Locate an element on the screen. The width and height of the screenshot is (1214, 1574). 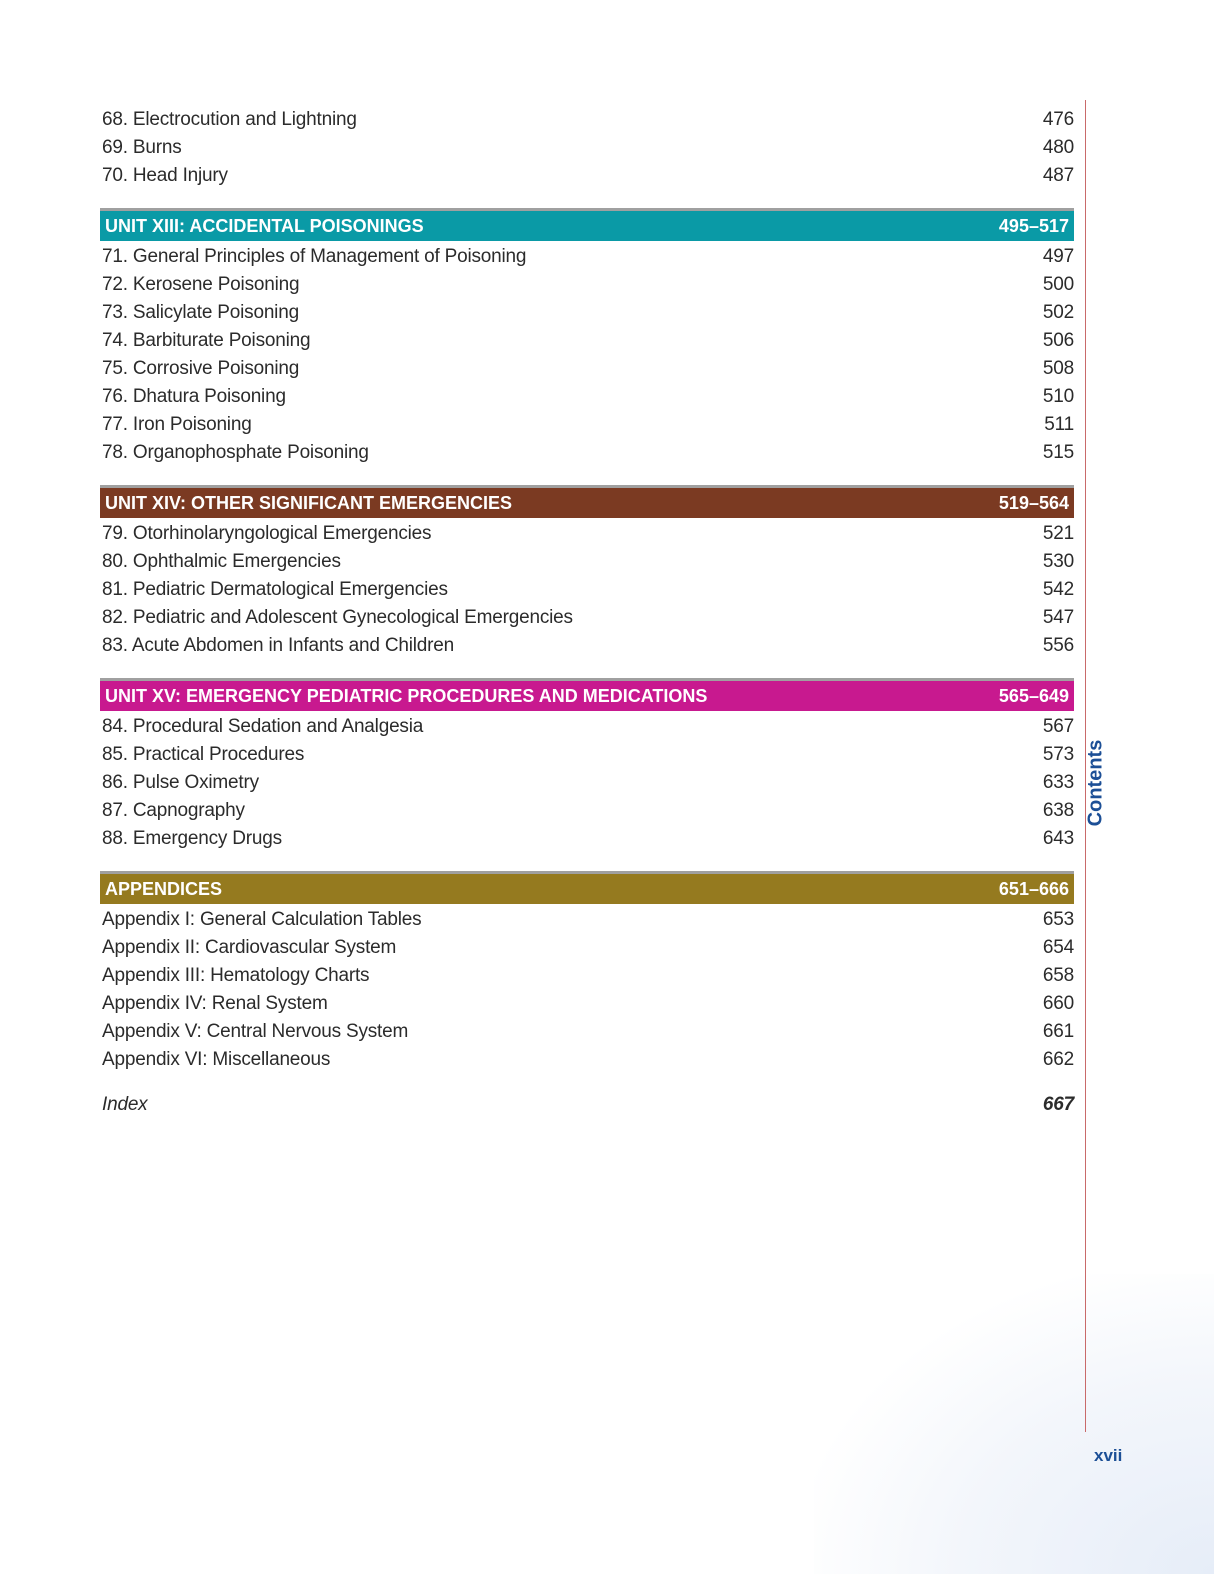
entry-title: 70. Head Injury is located at coordinates (165, 175).